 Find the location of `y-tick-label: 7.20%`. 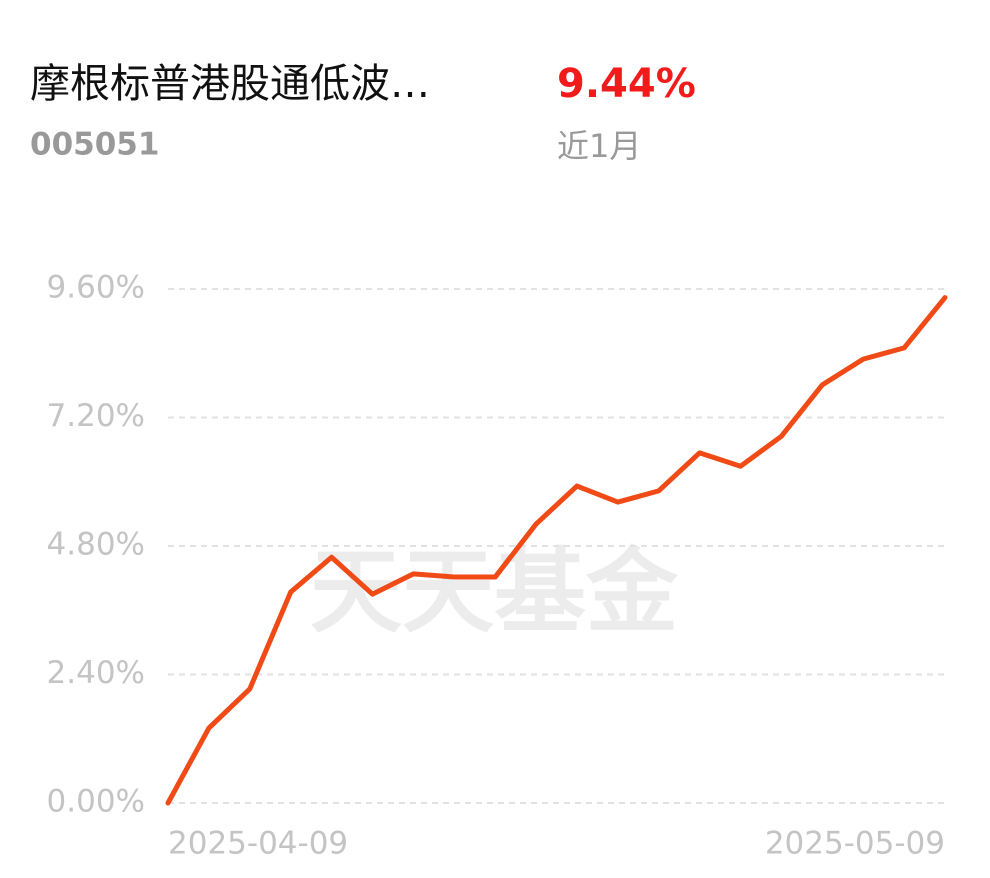

y-tick-label: 7.20% is located at coordinates (96, 416).